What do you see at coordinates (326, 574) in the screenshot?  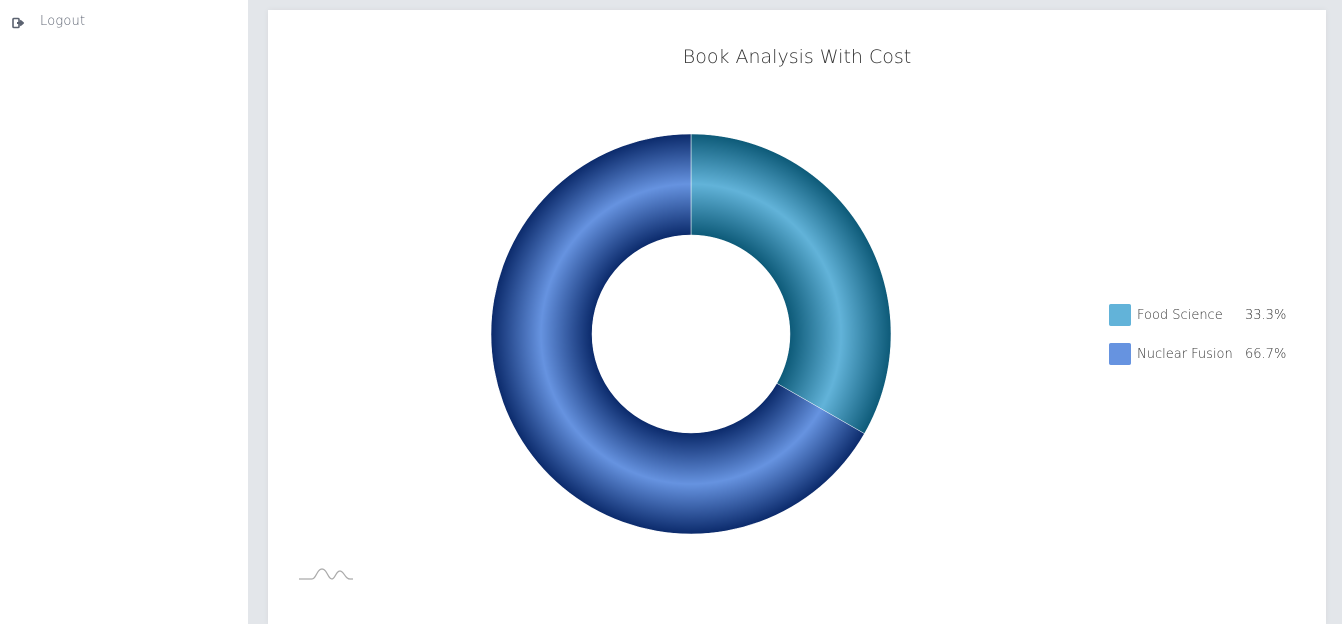 I see `chart-library-logo` at bounding box center [326, 574].